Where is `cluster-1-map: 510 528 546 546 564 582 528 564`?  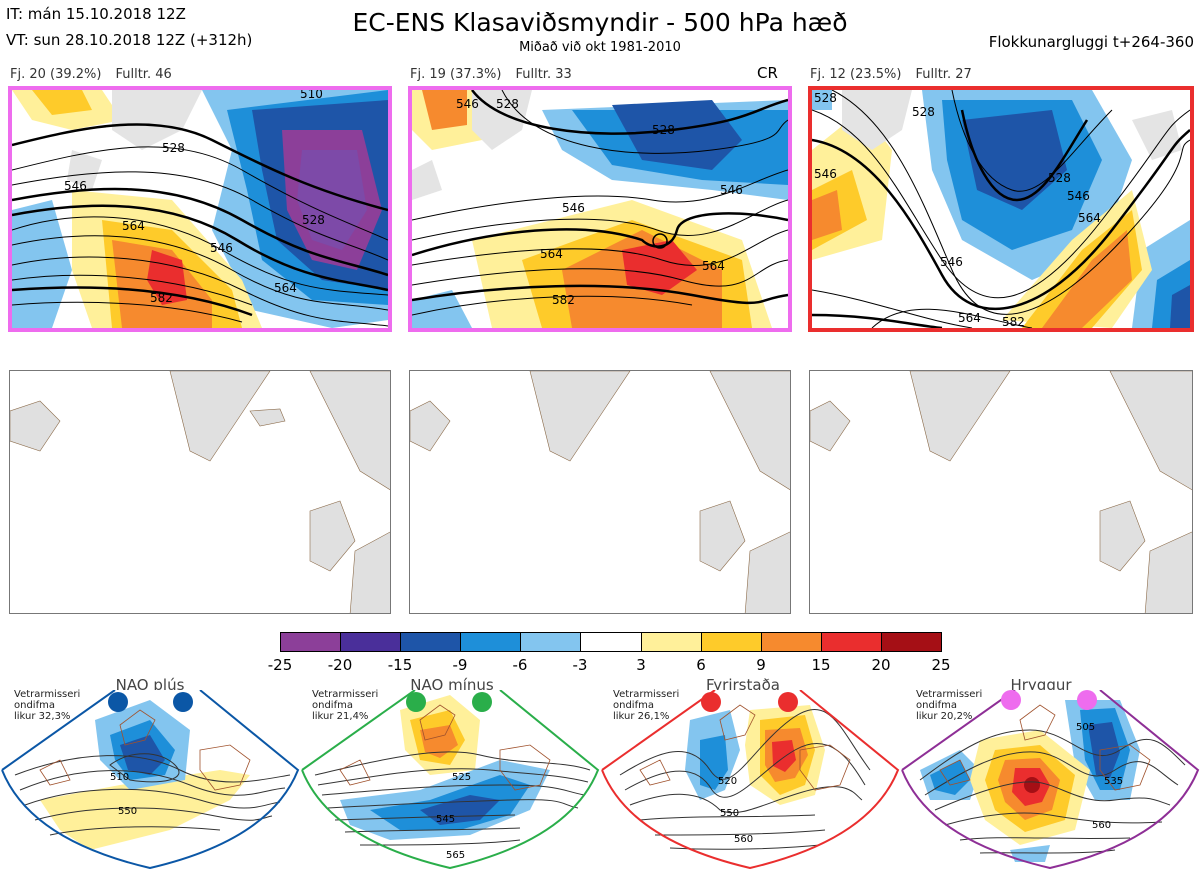 cluster-1-map: 510 528 546 546 564 582 528 564 is located at coordinates (200, 209).